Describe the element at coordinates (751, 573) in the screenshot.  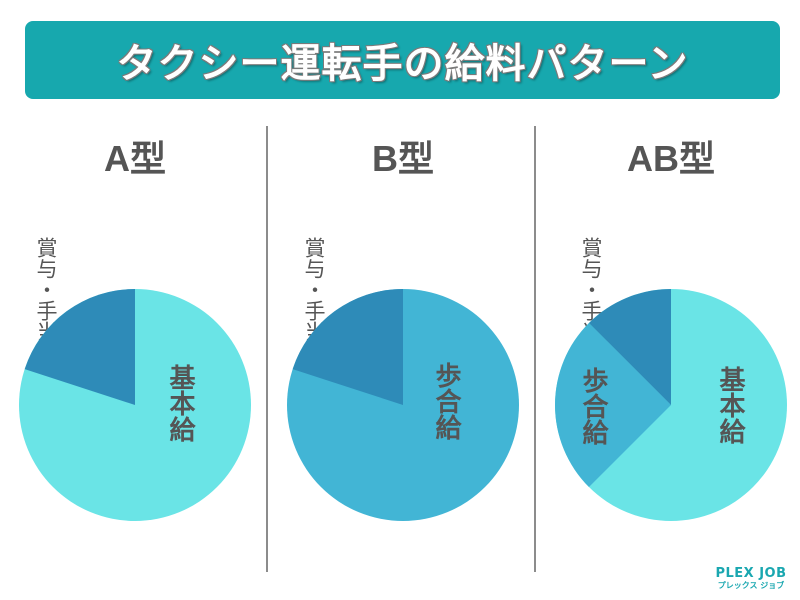
I see `logo-text: PLEX JOB` at that location.